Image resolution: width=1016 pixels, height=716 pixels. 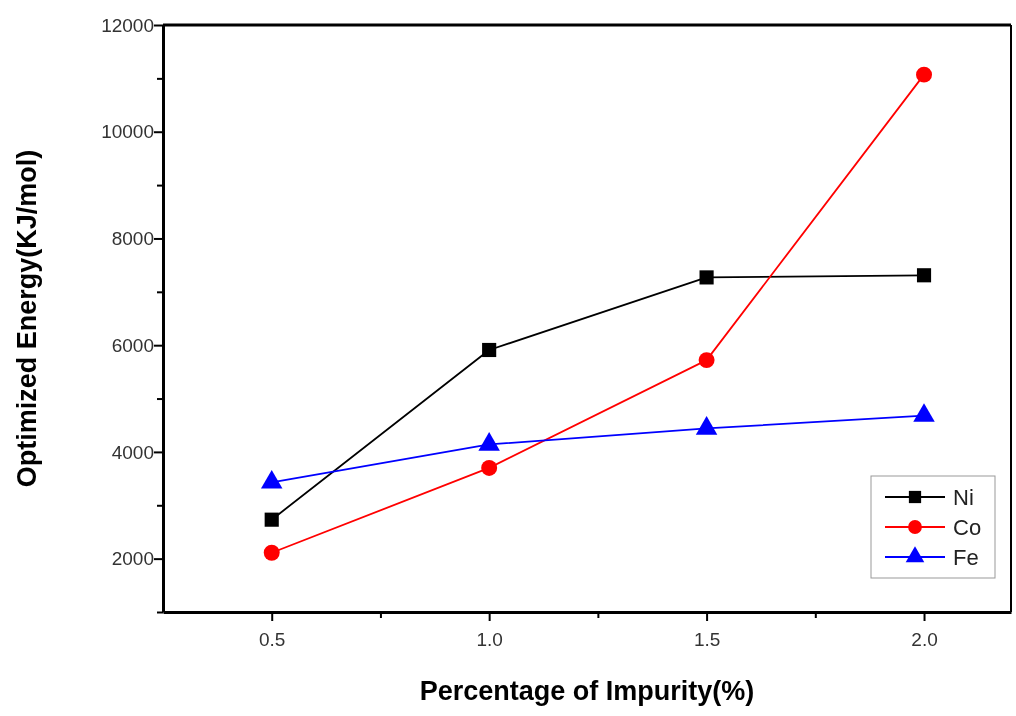 I want to click on legend-label: Ni, so click(x=963, y=497).